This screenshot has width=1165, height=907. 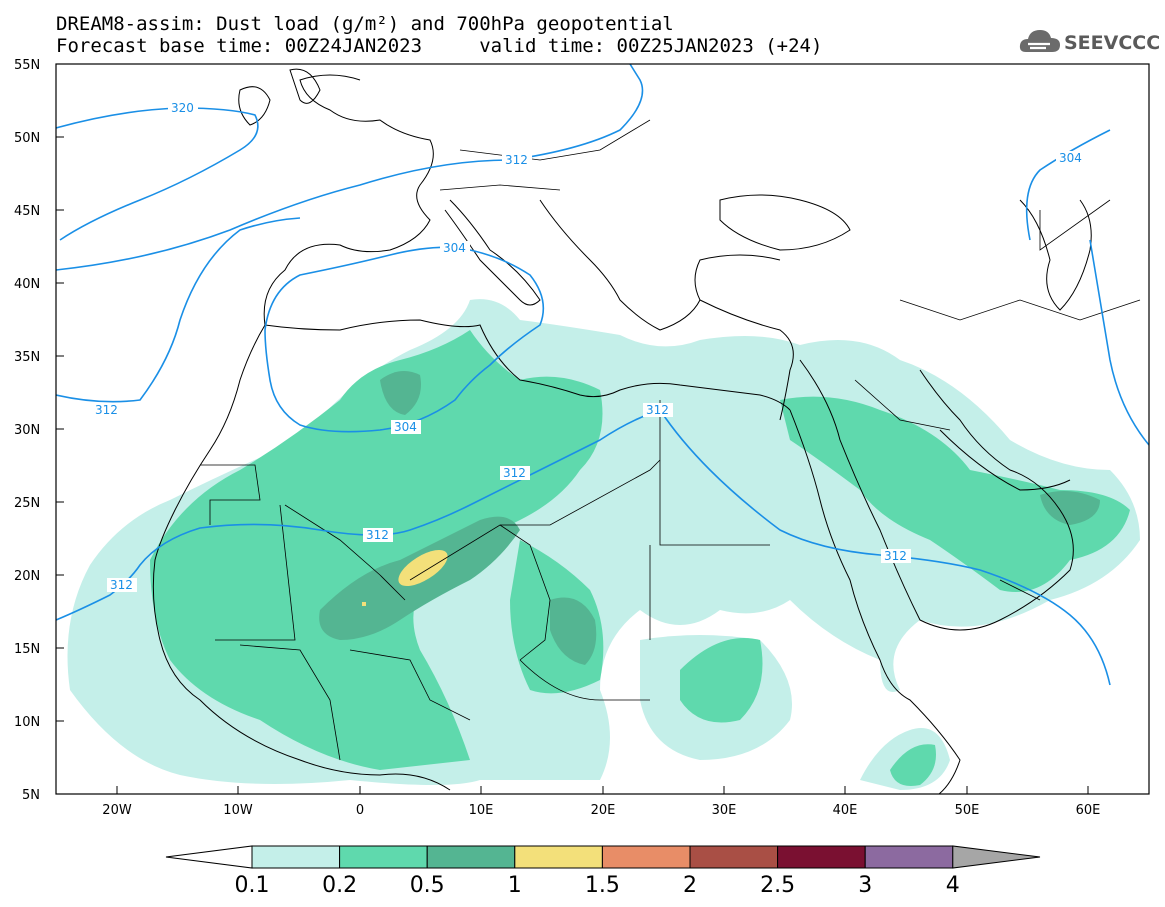 I want to click on colorbar-tick-label: 2, so click(x=690, y=885).